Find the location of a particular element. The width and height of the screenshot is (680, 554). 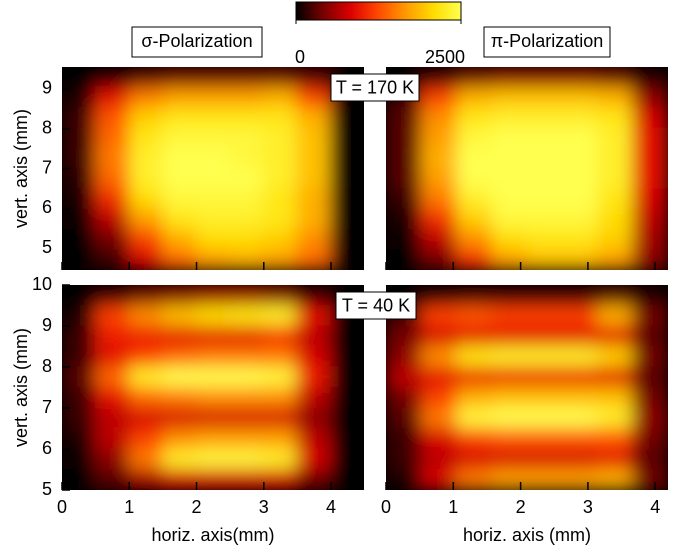

y-tick-label: 8 is located at coordinates (47, 366).